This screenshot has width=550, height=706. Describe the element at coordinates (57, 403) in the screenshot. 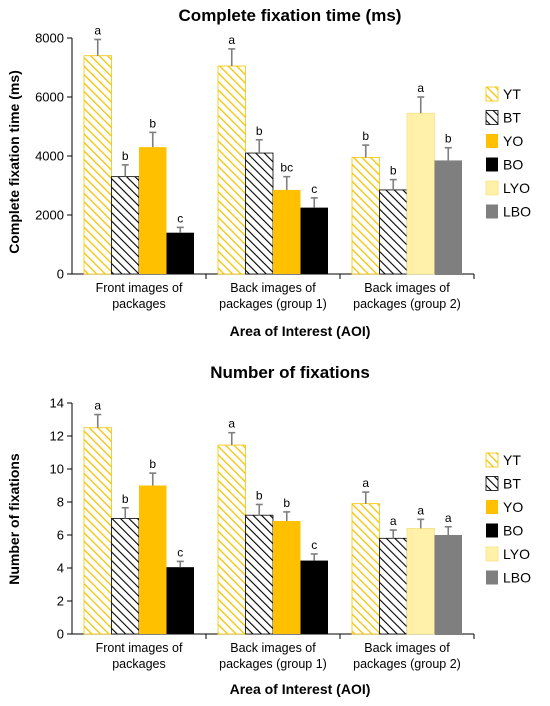

I see `y-tick-label: 14` at that location.